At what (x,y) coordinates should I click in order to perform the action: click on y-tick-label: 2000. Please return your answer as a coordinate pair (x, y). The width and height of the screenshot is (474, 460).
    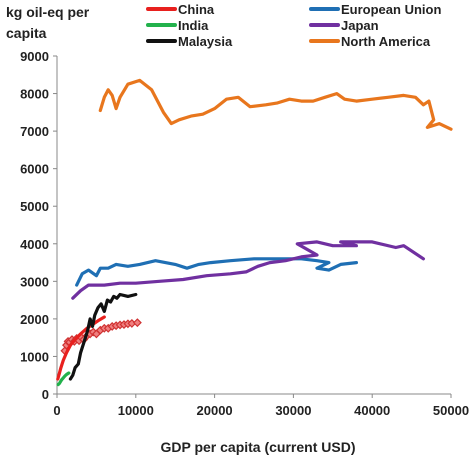
    Looking at the image, I should click on (34, 319).